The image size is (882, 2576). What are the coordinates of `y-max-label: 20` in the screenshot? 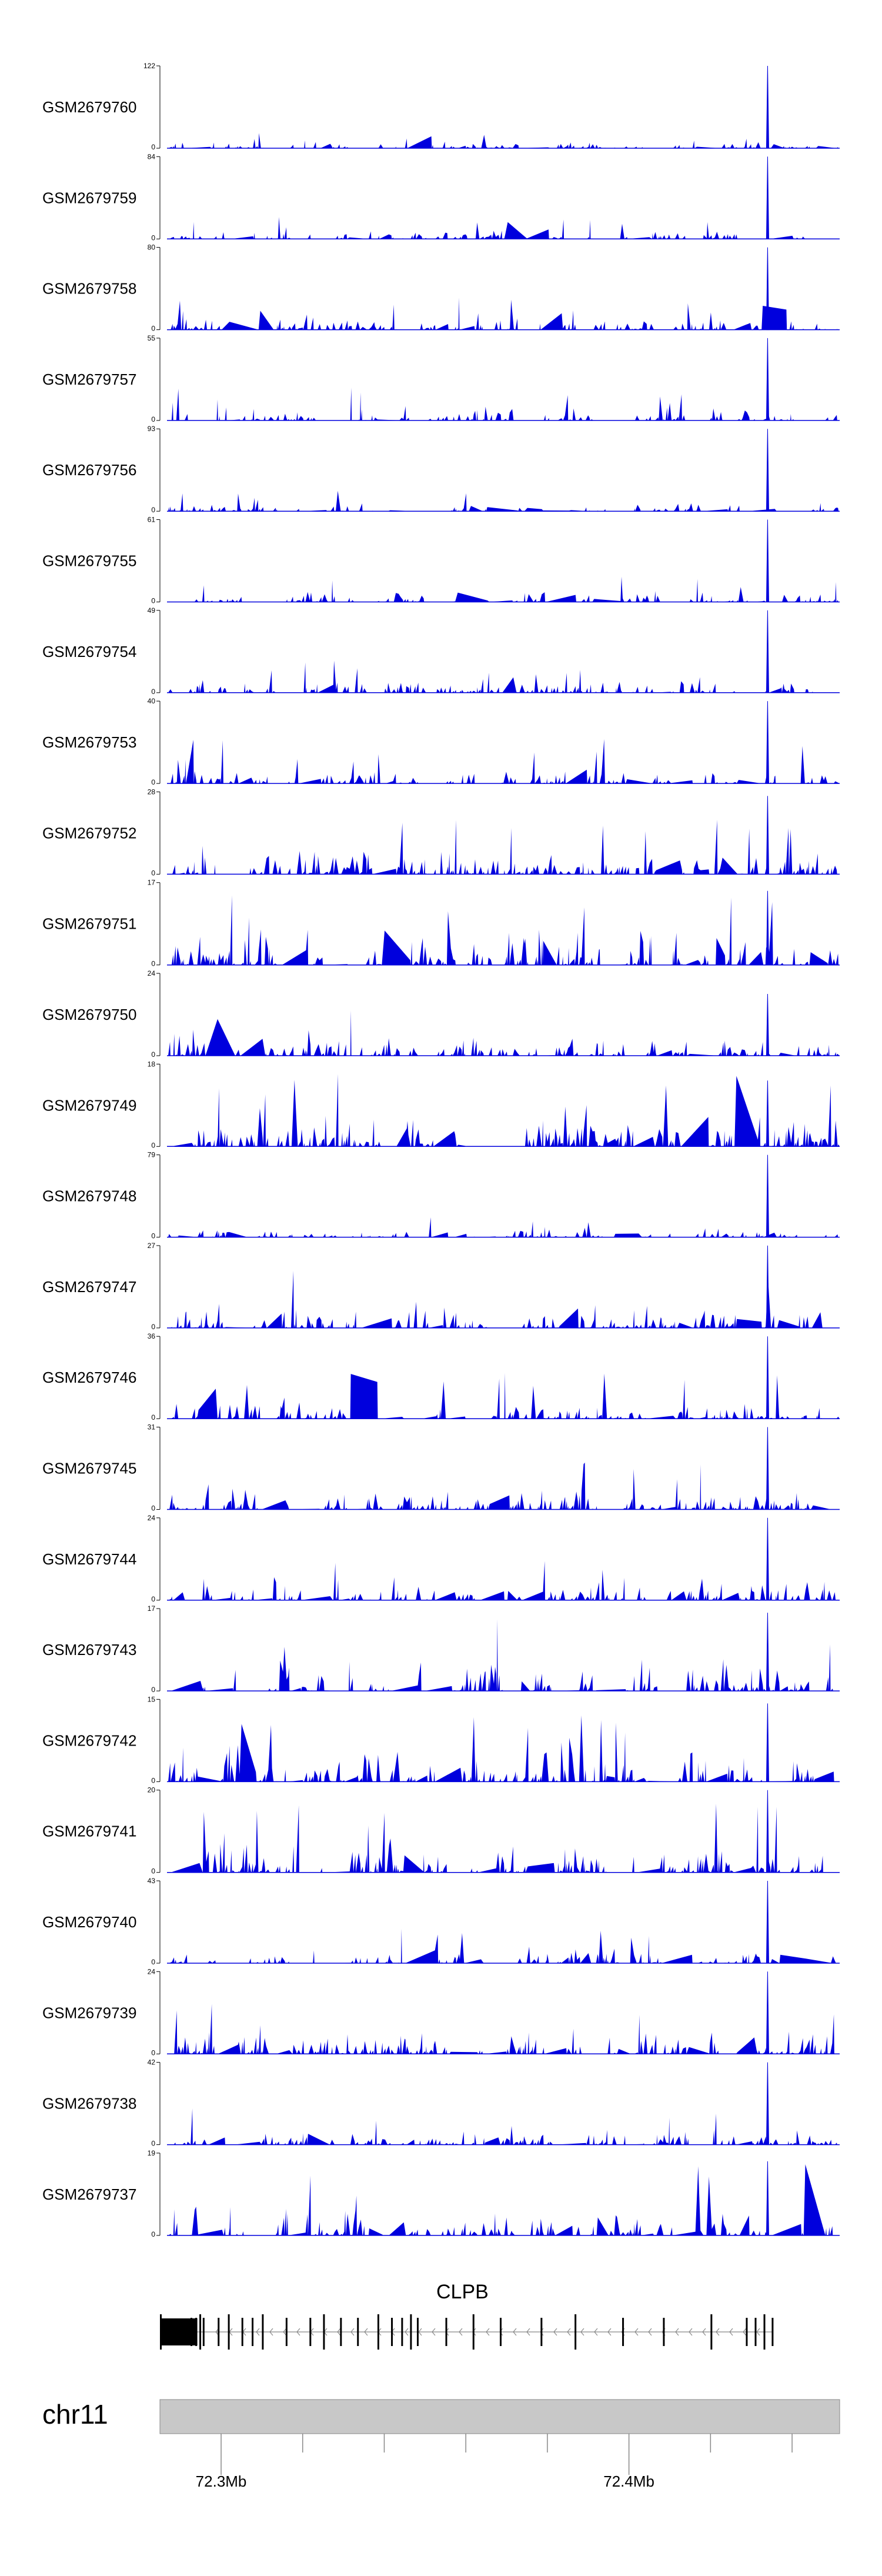 It's located at (152, 1790).